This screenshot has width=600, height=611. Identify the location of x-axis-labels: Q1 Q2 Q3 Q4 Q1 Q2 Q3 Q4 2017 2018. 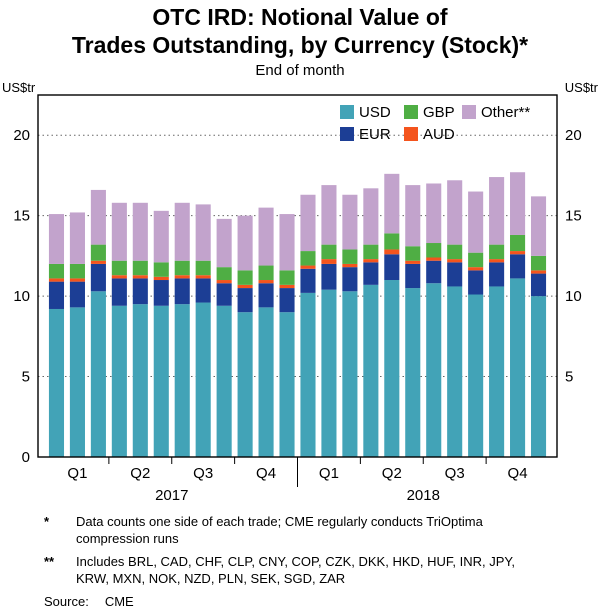
(297, 484).